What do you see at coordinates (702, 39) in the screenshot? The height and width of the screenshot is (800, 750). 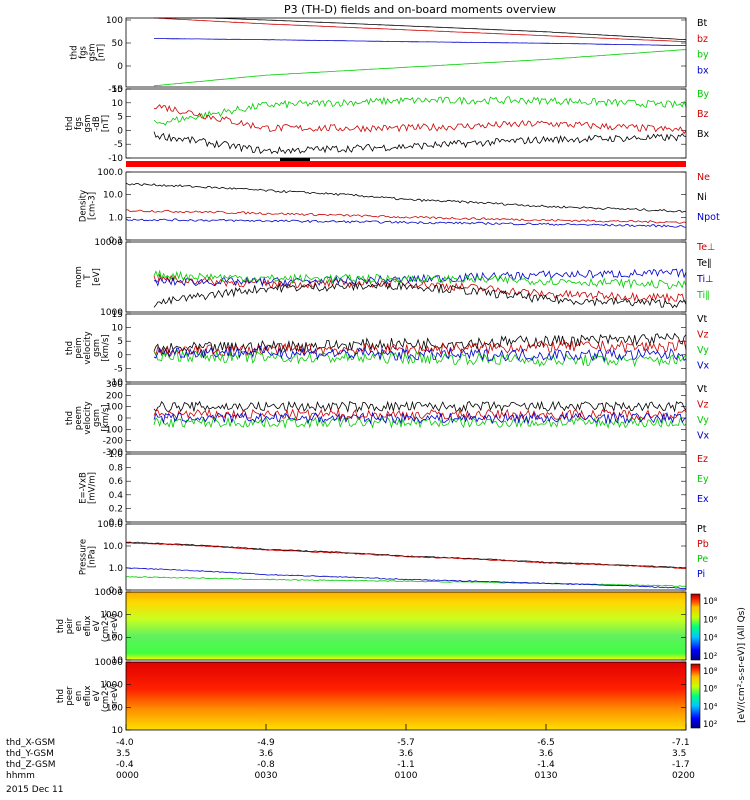 I see `legend-label: bz` at bounding box center [702, 39].